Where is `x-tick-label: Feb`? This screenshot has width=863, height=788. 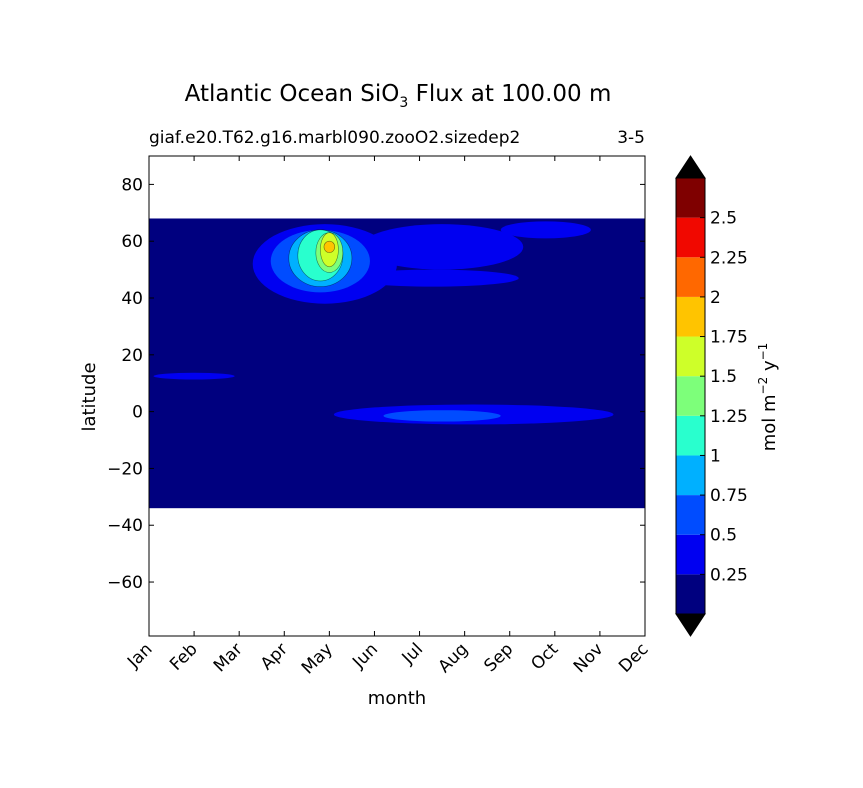 x-tick-label: Feb is located at coordinates (183, 656).